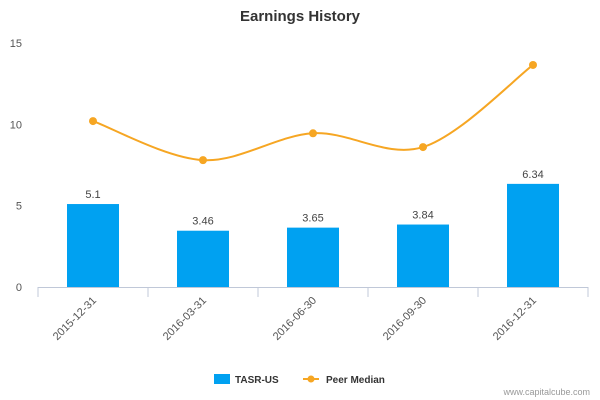 The image size is (600, 400). Describe the element at coordinates (257, 380) in the screenshot. I see `legend-label-tasr: TASR-US` at that location.